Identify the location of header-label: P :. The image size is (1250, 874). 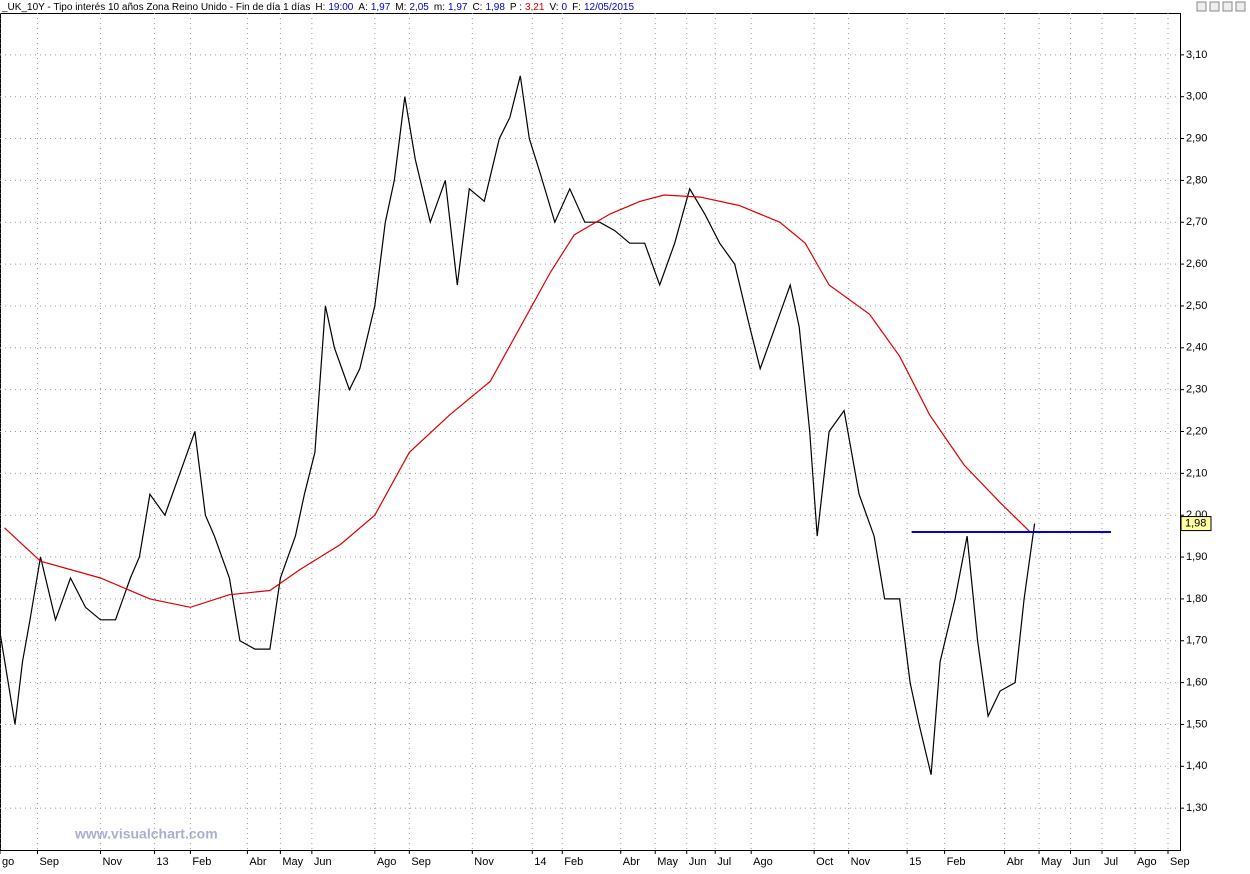
(516, 7).